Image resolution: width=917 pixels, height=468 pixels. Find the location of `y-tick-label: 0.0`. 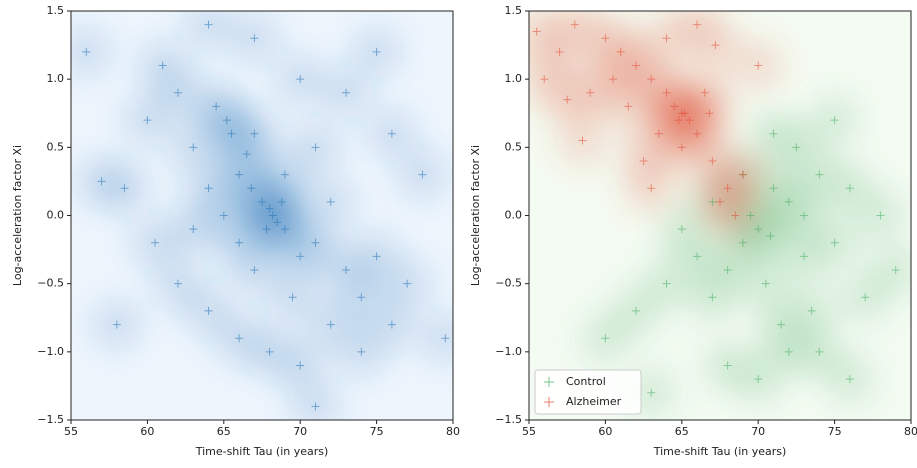

y-tick-label: 0.0 is located at coordinates (514, 215).